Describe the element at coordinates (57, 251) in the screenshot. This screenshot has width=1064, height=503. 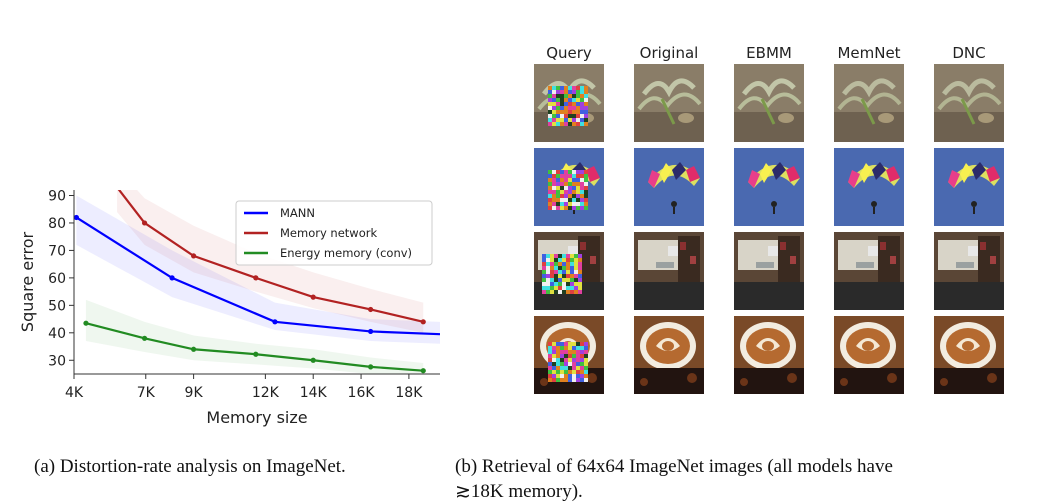
I see `y-tick-label: 70` at that location.